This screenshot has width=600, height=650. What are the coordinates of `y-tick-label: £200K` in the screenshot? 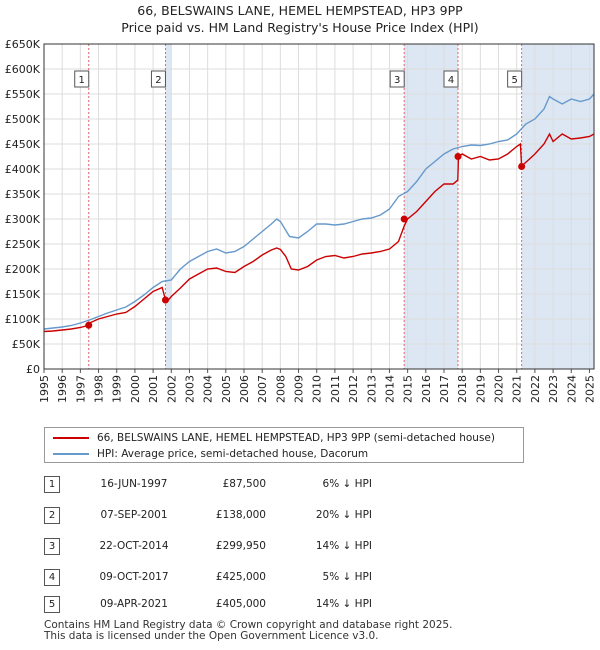 It's located at (23, 269).